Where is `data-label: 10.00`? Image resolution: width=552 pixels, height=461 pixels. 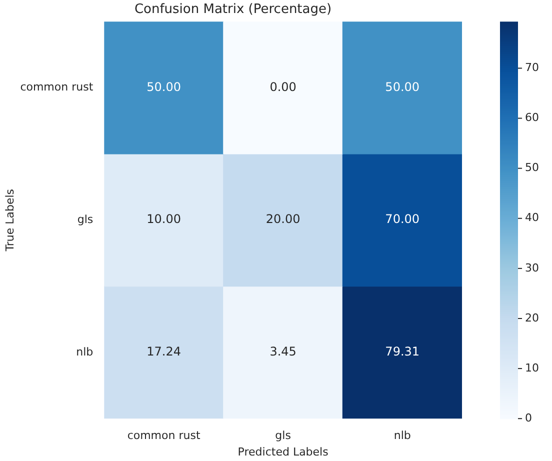 data-label: 10.00 is located at coordinates (163, 219).